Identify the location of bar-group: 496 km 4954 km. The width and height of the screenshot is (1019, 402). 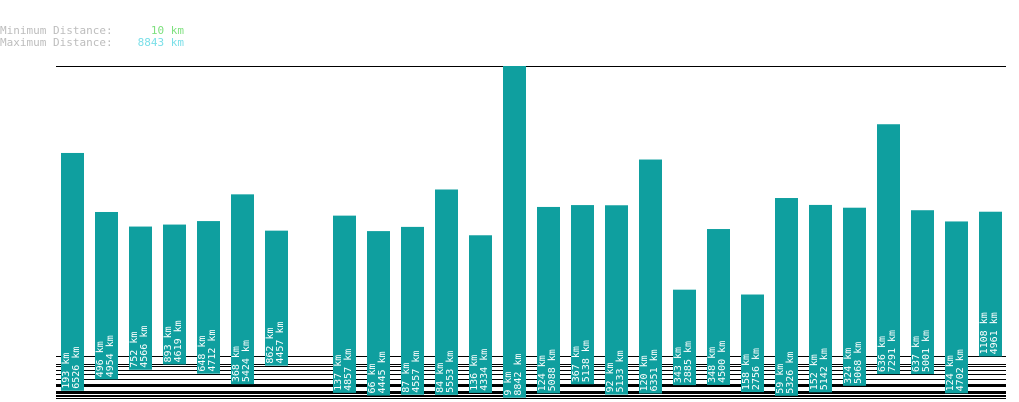
(106, 295).